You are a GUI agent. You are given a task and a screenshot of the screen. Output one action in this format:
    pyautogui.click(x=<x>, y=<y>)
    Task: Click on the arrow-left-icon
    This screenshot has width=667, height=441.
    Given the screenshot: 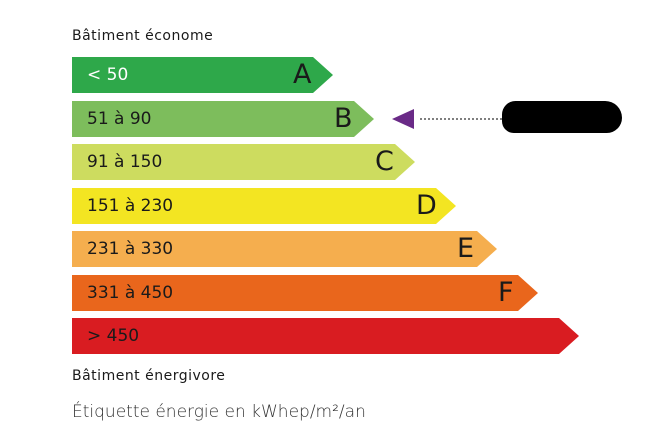 What is the action you would take?
    pyautogui.click(x=403, y=119)
    